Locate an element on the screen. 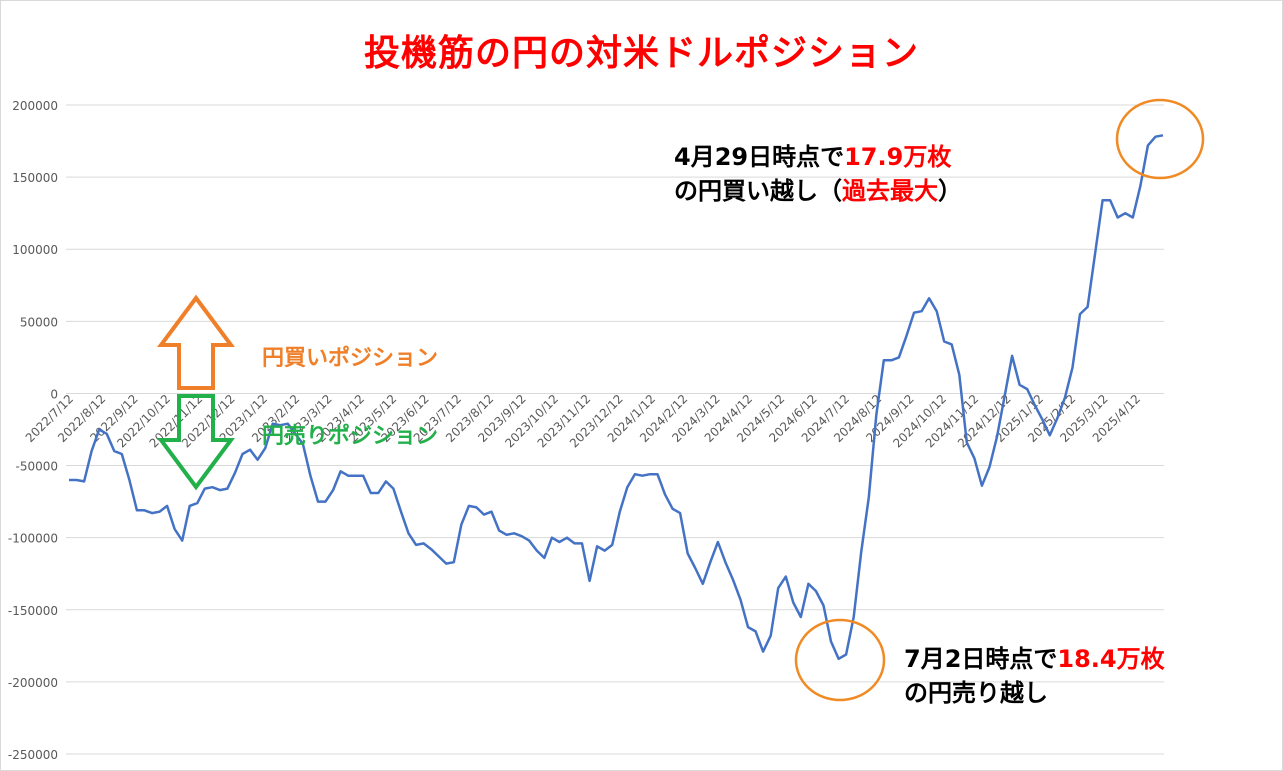 The width and height of the screenshot is (1283, 771). down-arrow is located at coordinates (196, 442).